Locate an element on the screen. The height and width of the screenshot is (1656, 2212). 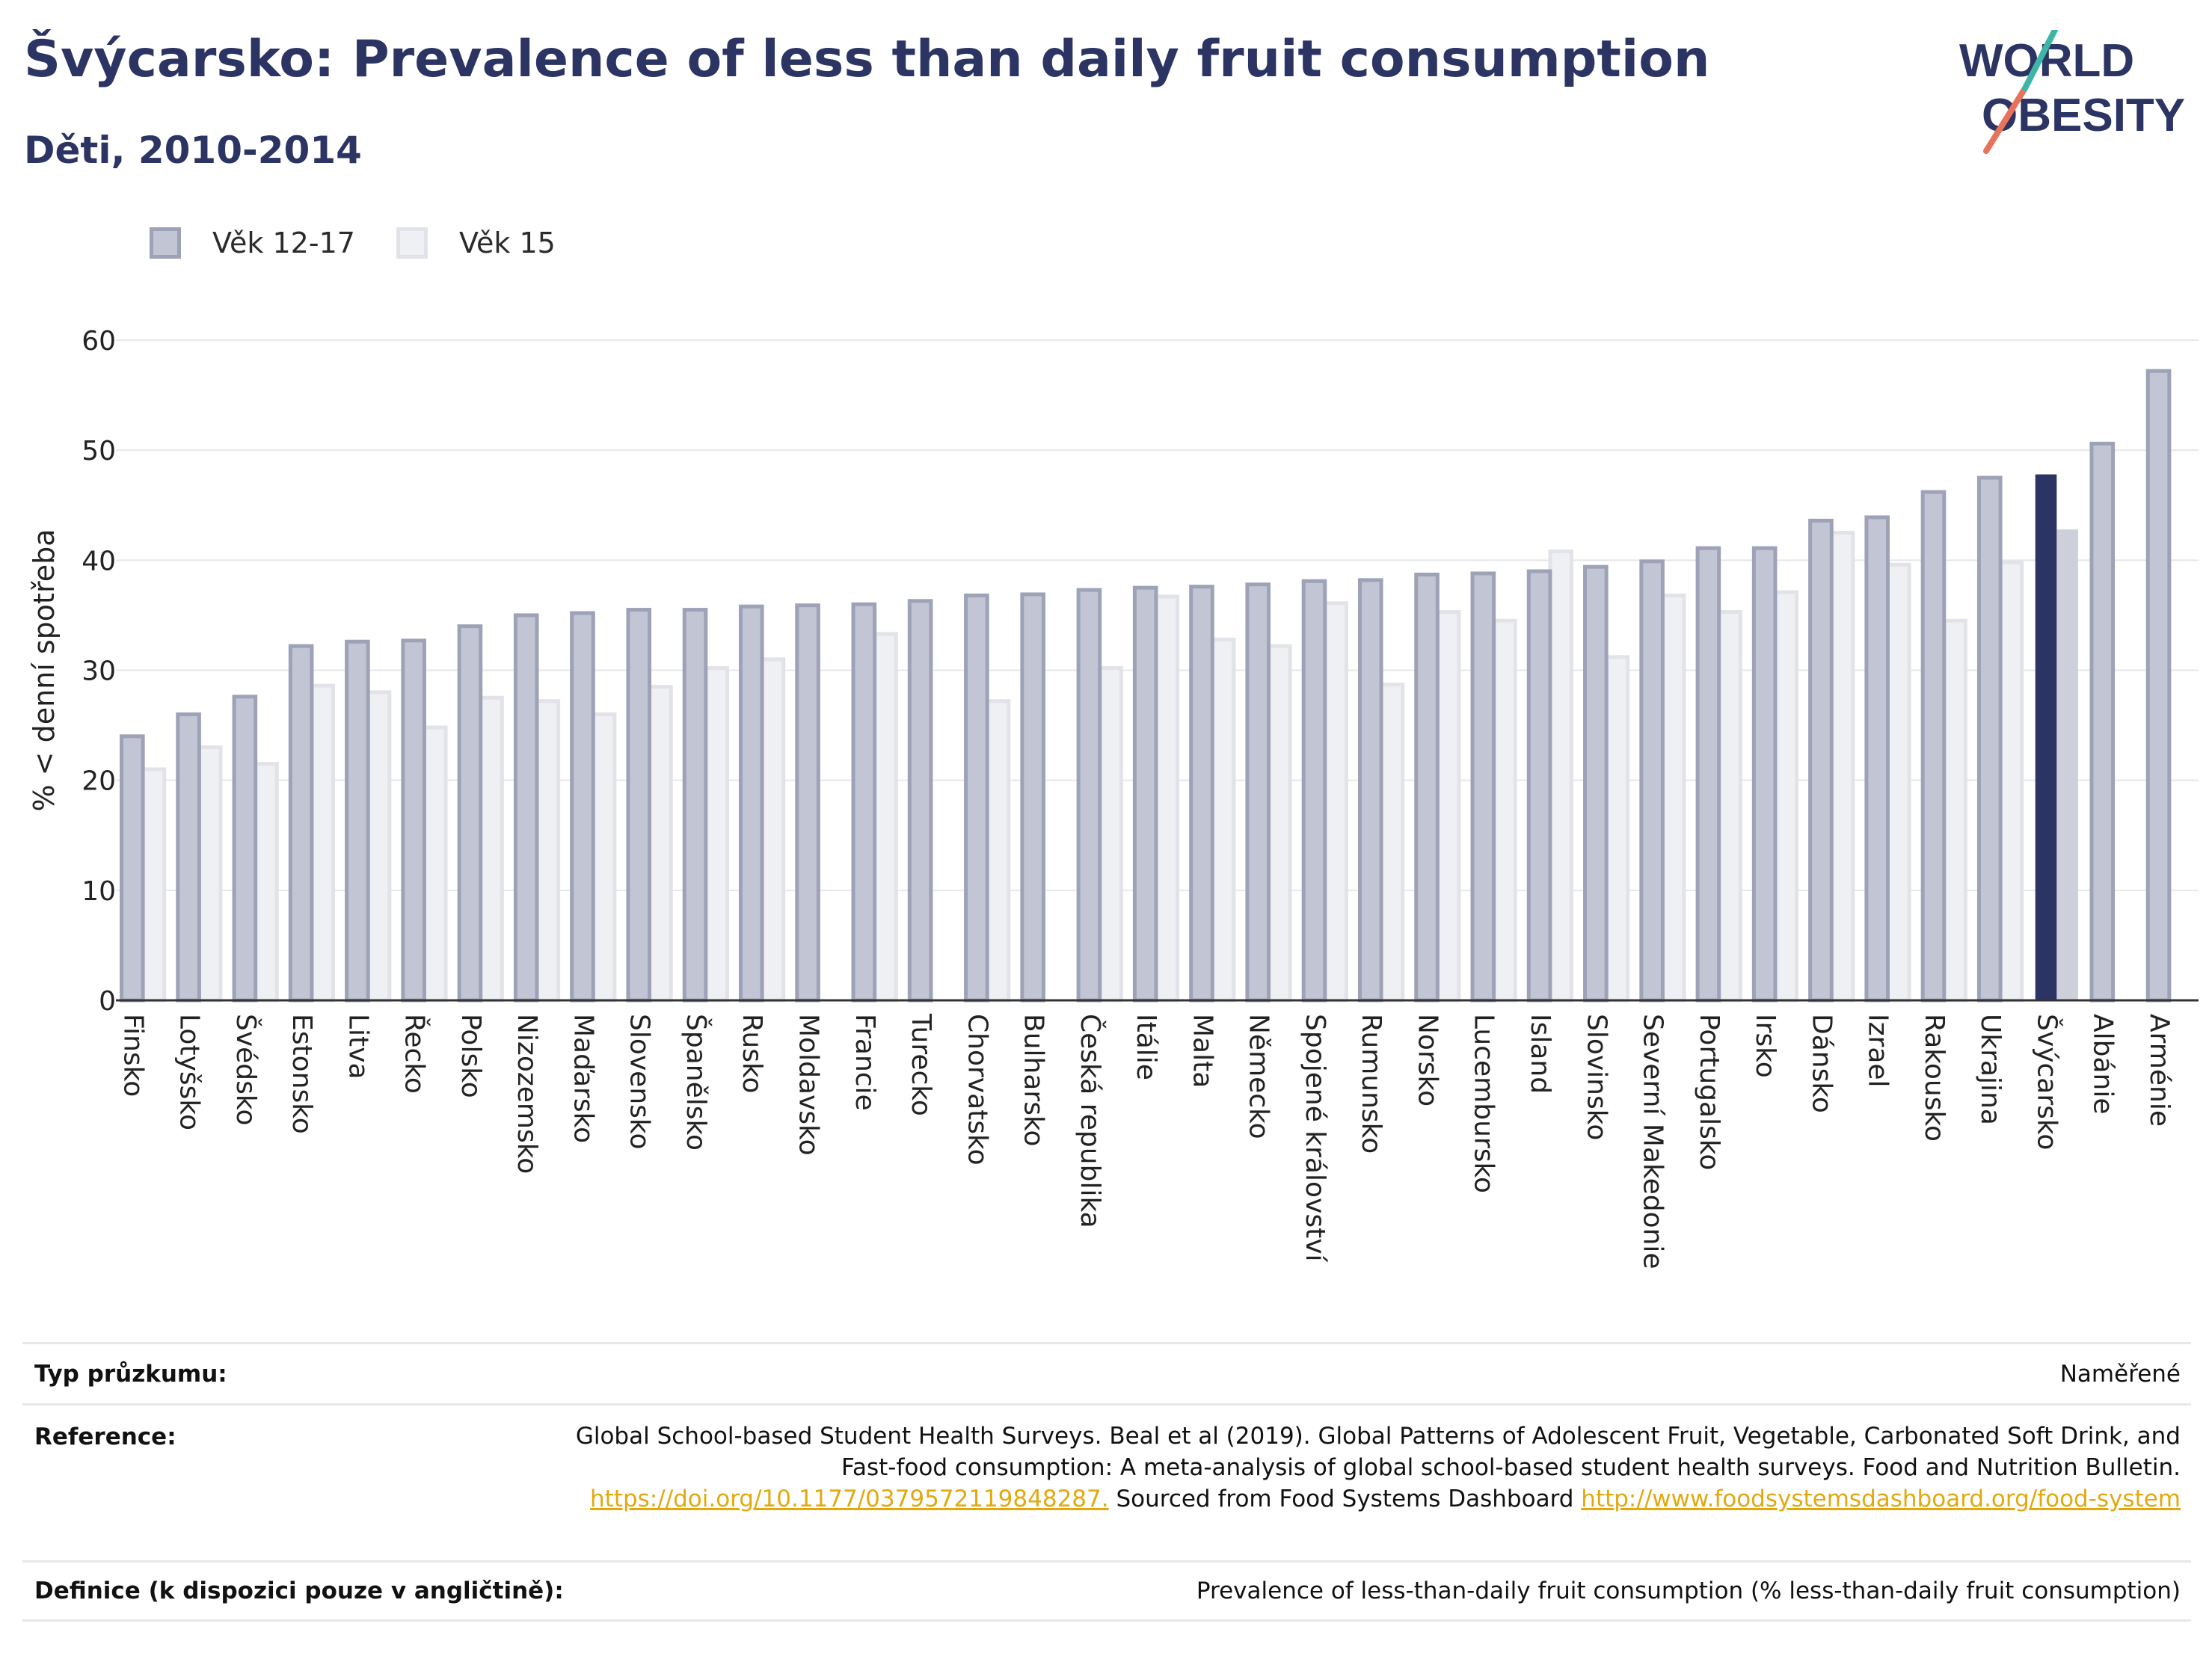
y-tick-label: 0 is located at coordinates (107, 1001).